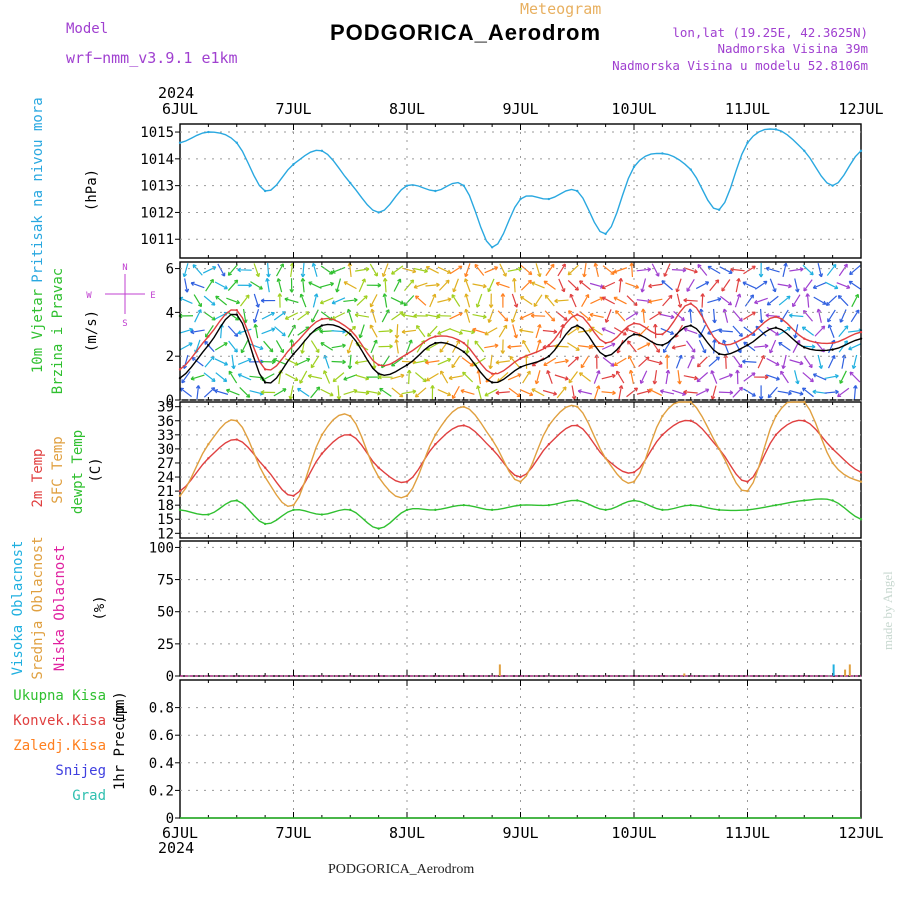 This screenshot has width=900, height=900. Describe the element at coordinates (165, 613) in the screenshot. I see `y-tick-label: 50` at that location.